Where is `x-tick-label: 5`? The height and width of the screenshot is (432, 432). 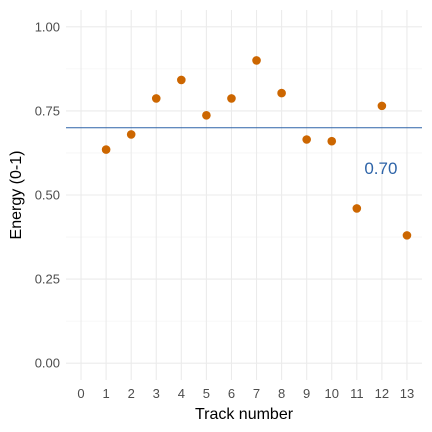
x-tick-label: 5 is located at coordinates (206, 393).